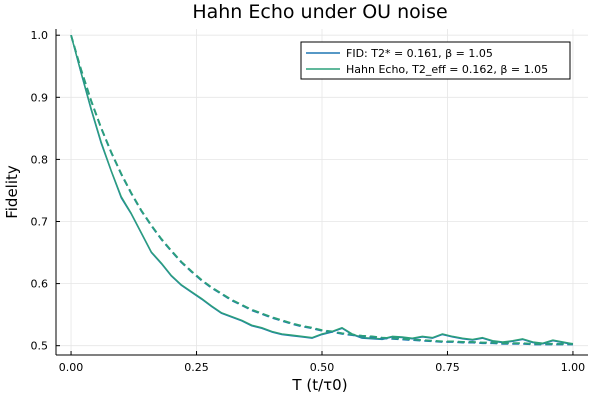 The height and width of the screenshot is (400, 600). I want to click on chart-title: Hahn Echo under OU noise, so click(319, 12).